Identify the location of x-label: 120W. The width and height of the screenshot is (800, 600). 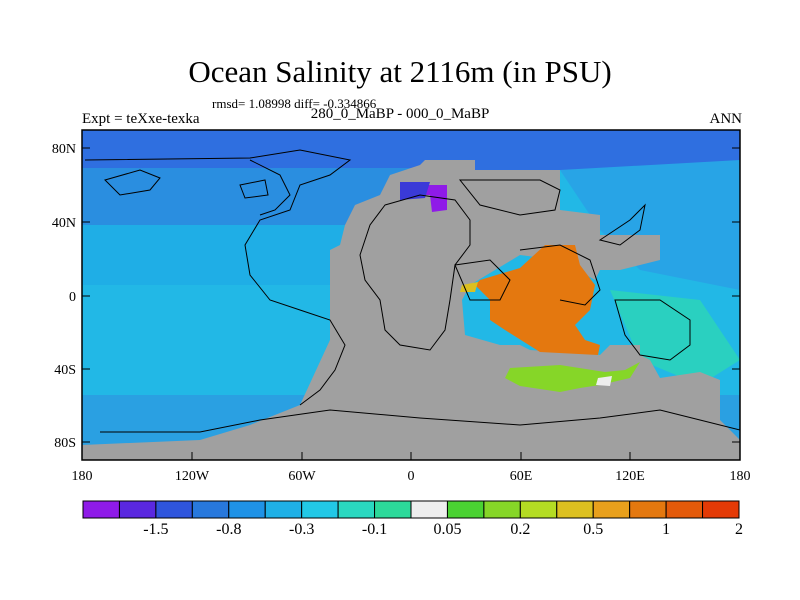
(192, 476).